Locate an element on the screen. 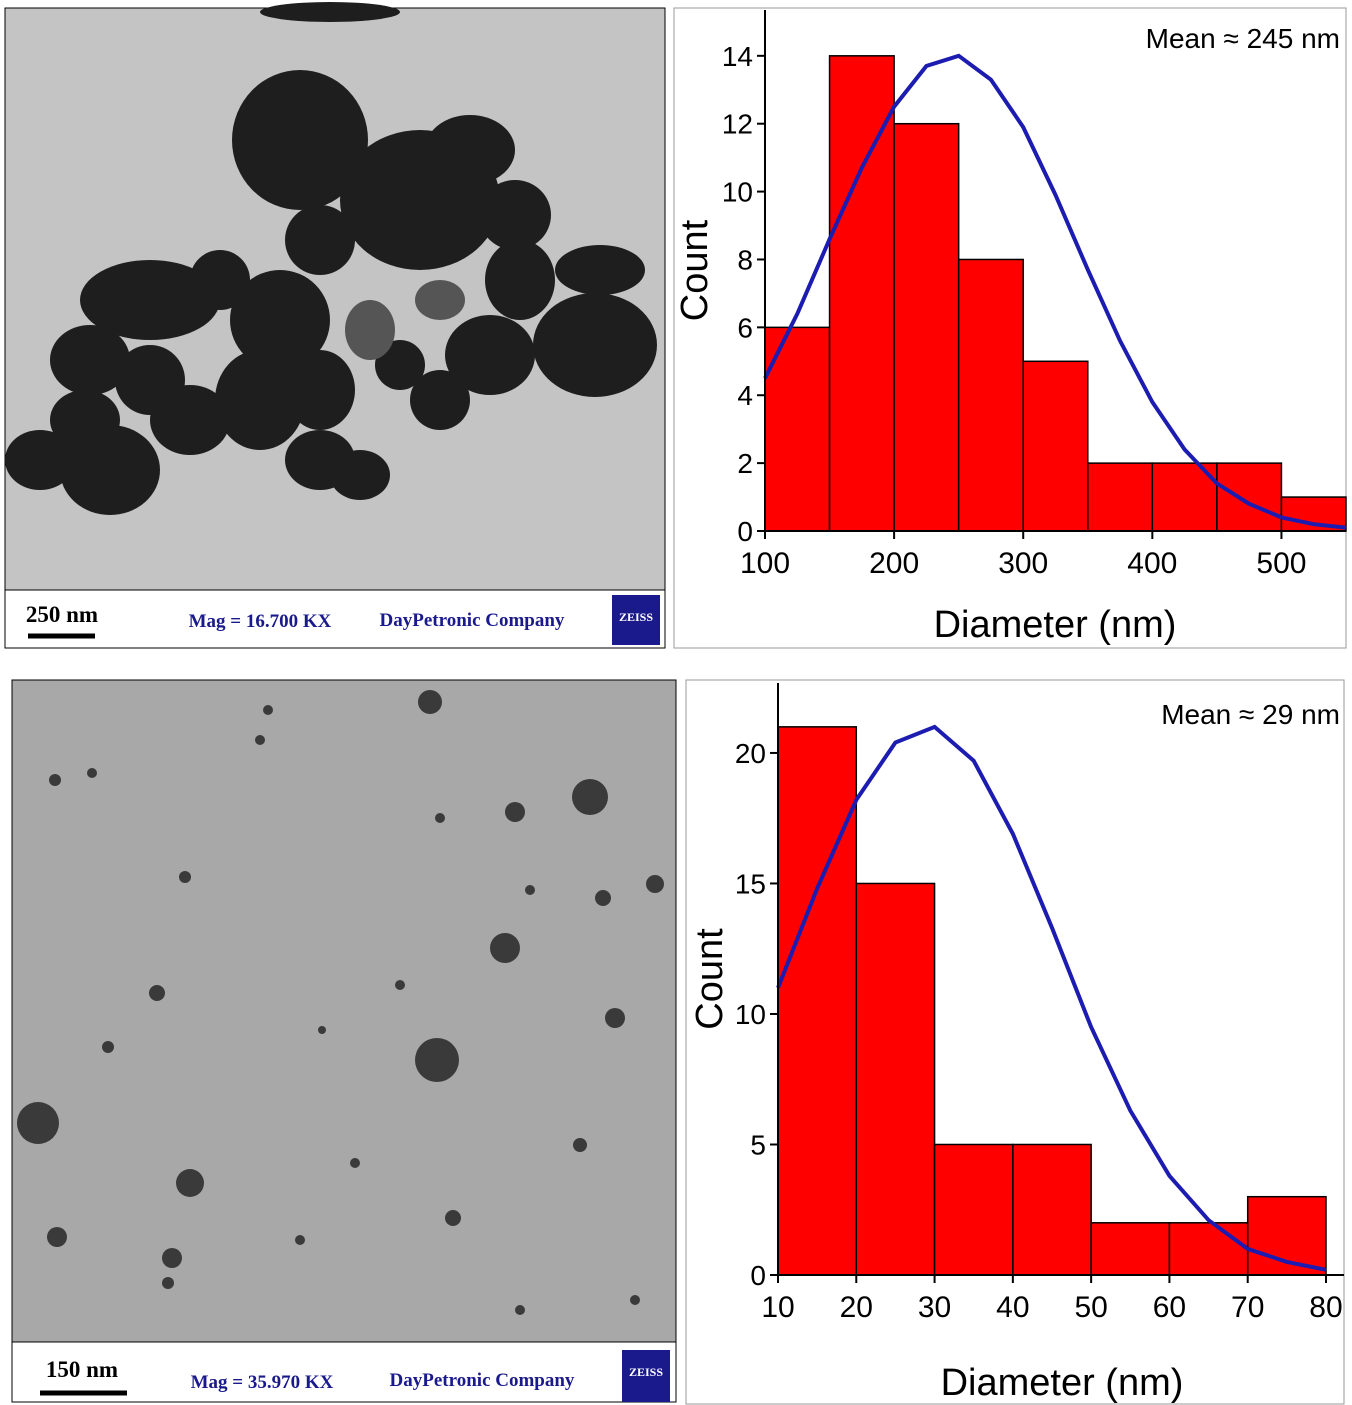 Image resolution: width=1352 pixels, height=1405 pixels. x-tick-label: 500 is located at coordinates (1281, 563).